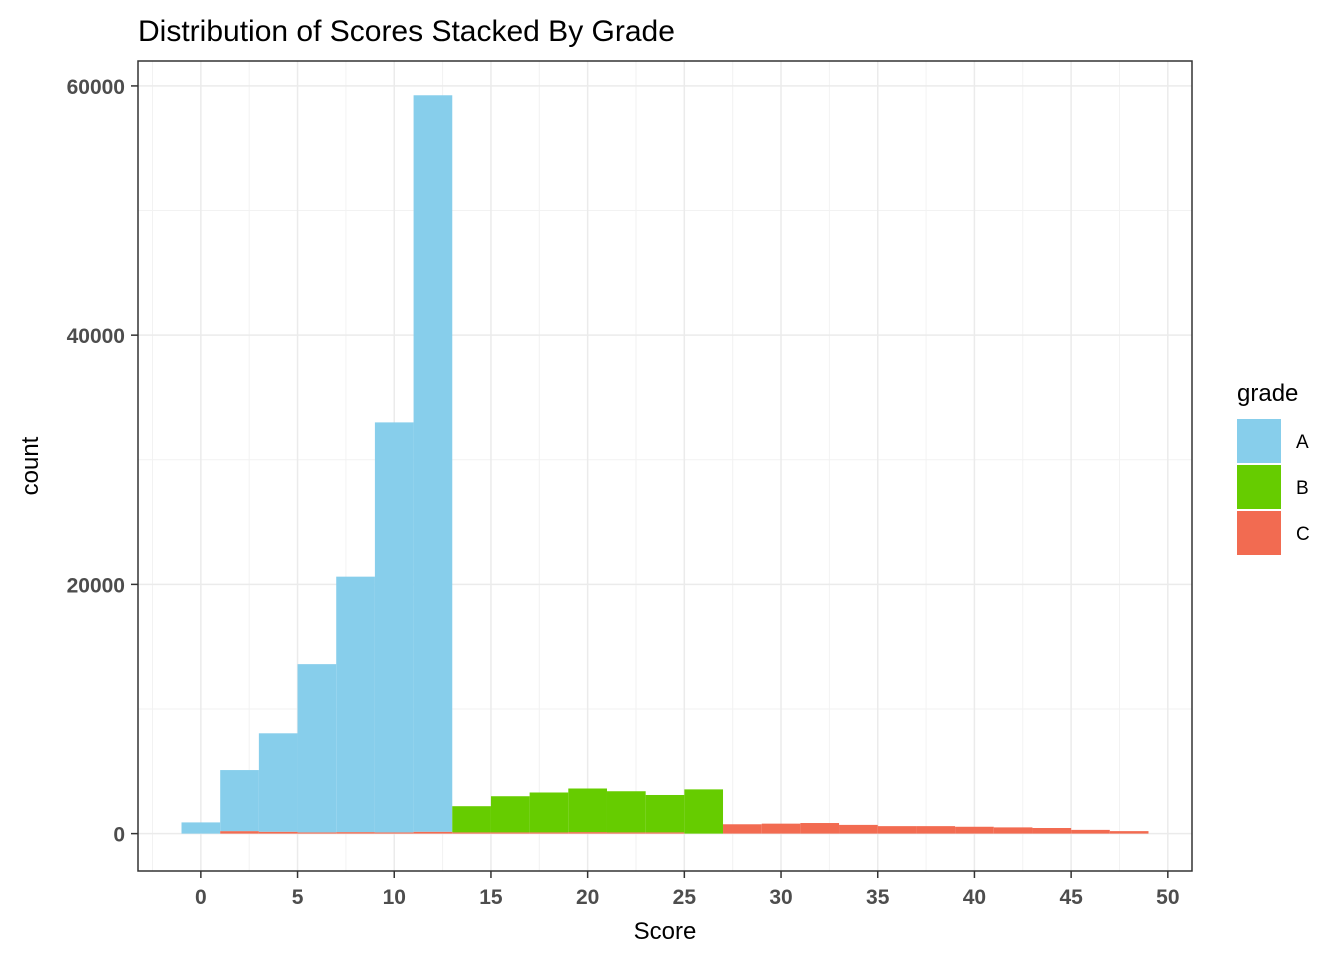 The image size is (1344, 960). What do you see at coordinates (1071, 897) in the screenshot?
I see `x-tick-label: 45` at bounding box center [1071, 897].